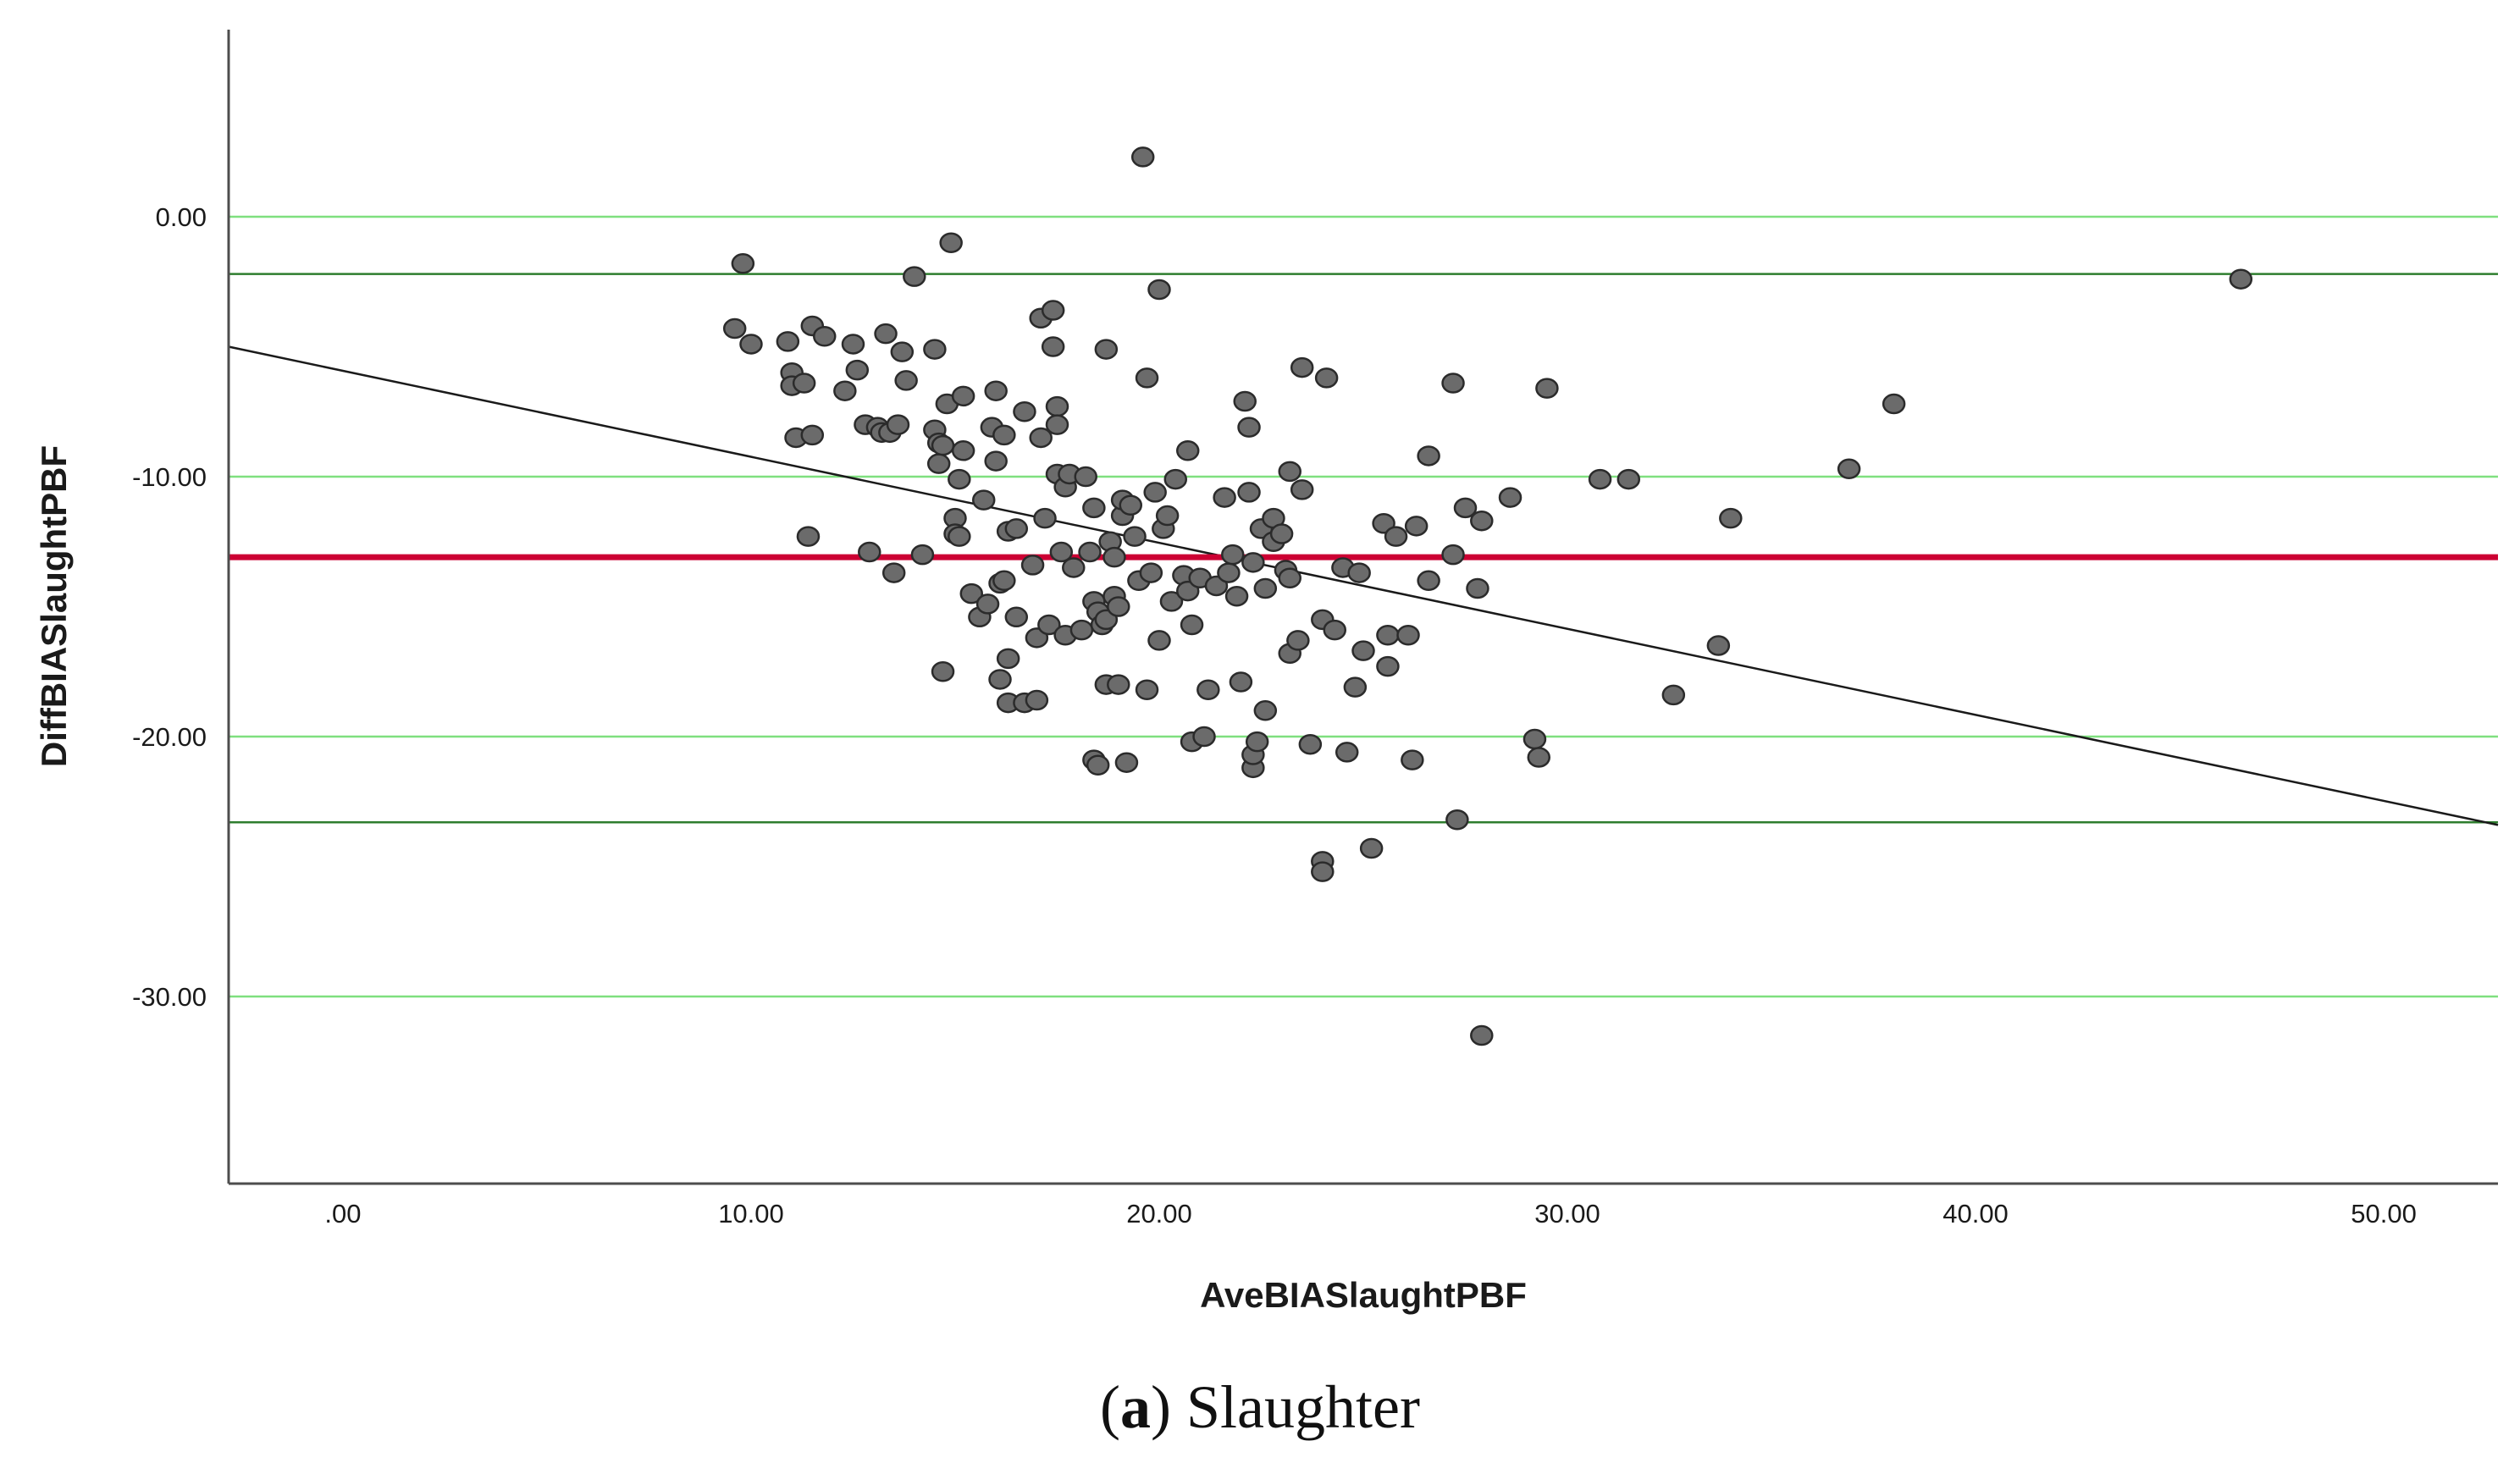  Describe the element at coordinates (342, 1213) in the screenshot. I see `x-tick-label-0: .00` at that location.